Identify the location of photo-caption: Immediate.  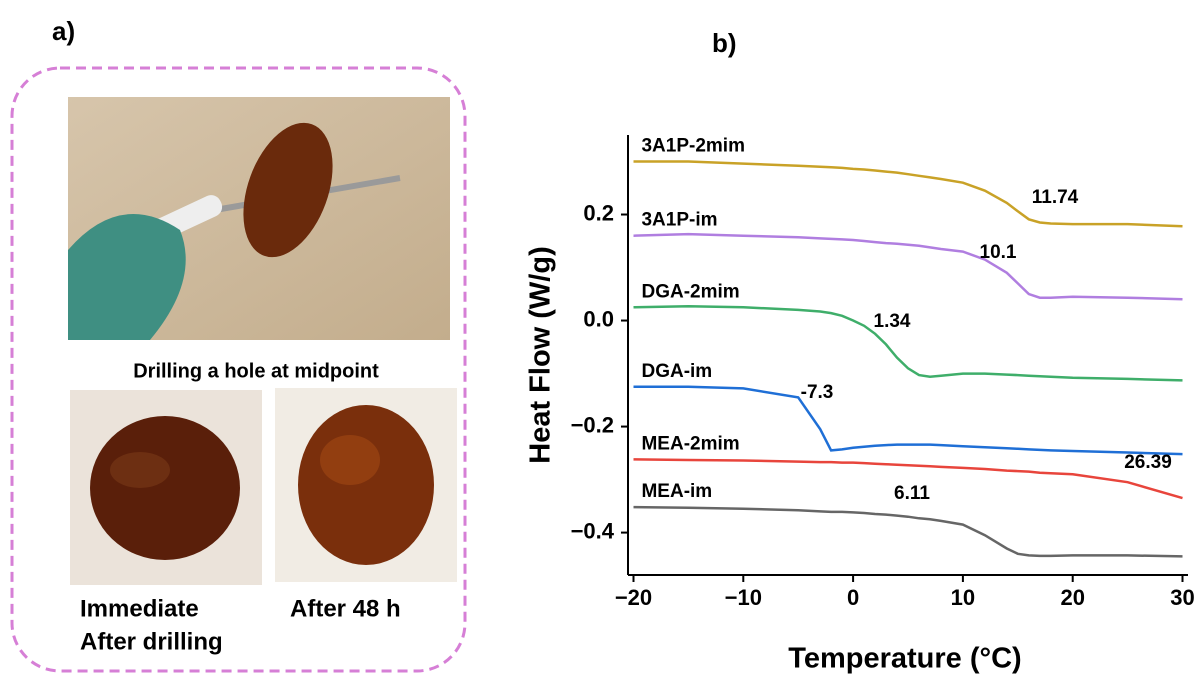
(139, 608).